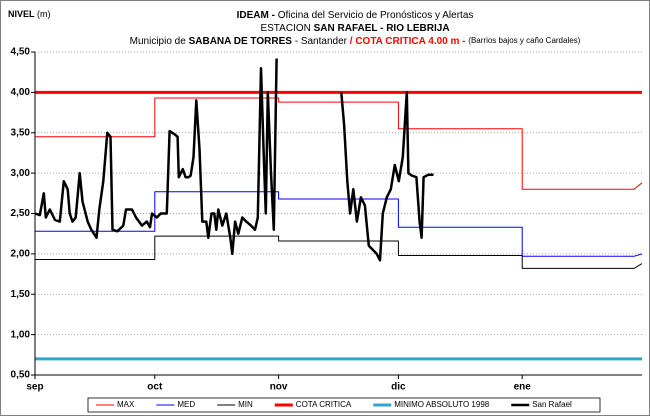  I want to click on legend-label: San Rafael, so click(552, 404).